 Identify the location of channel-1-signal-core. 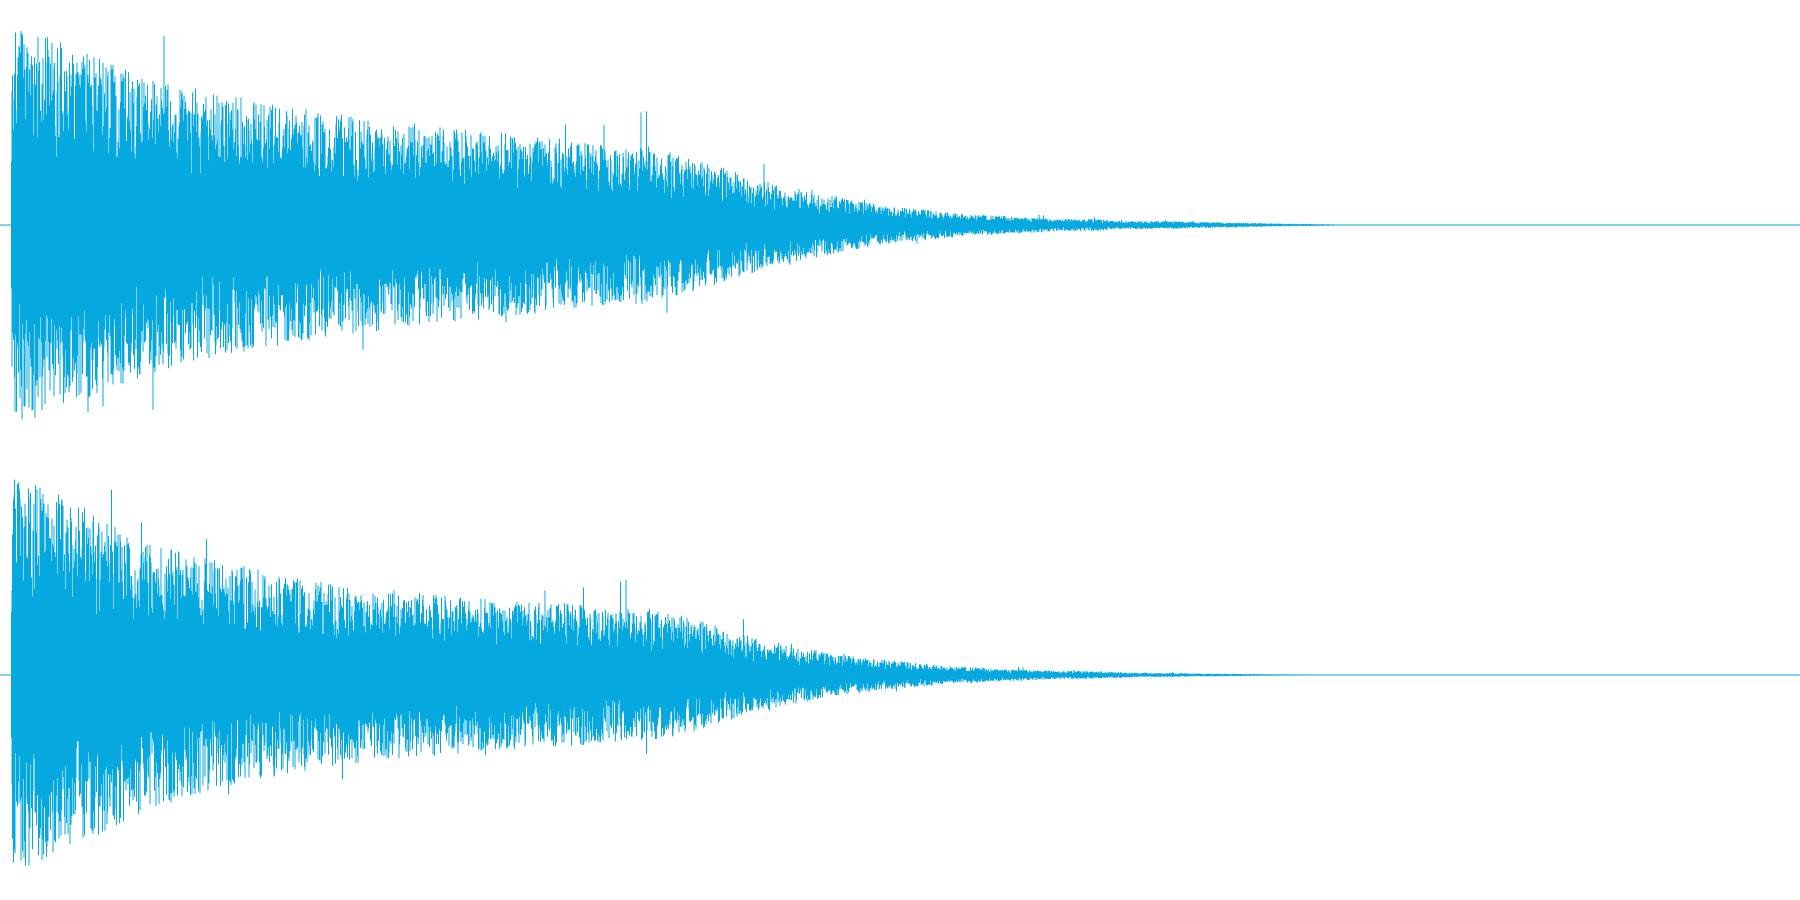
(673, 225).